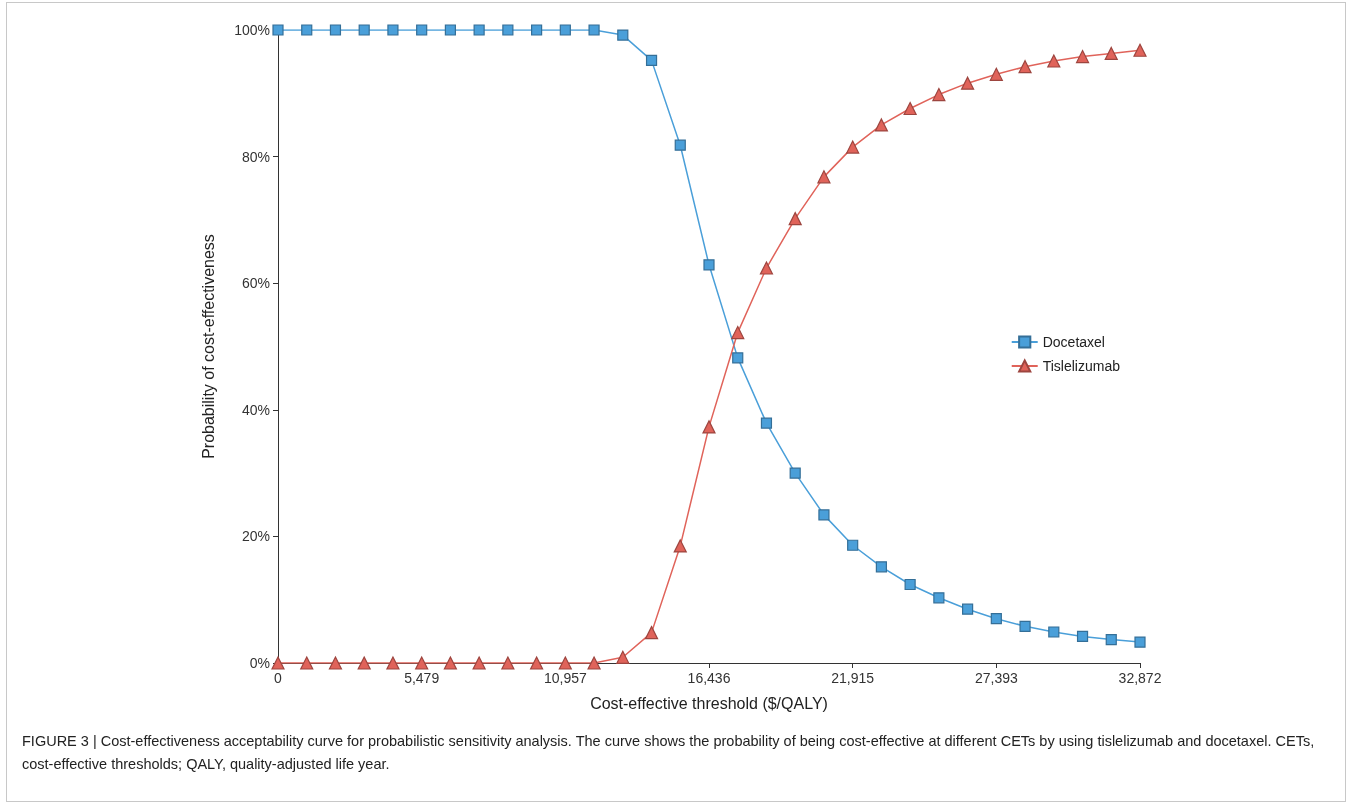 The image size is (1355, 812). I want to click on x-axis-title: Cost-effective threshold ($/QALY), so click(709, 703).